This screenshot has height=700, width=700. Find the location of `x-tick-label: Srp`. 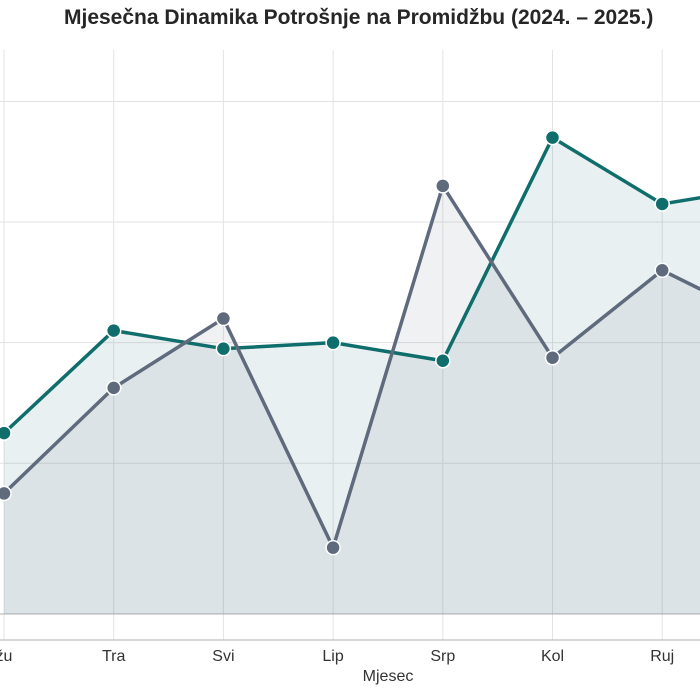

x-tick-label: Srp is located at coordinates (442, 656).